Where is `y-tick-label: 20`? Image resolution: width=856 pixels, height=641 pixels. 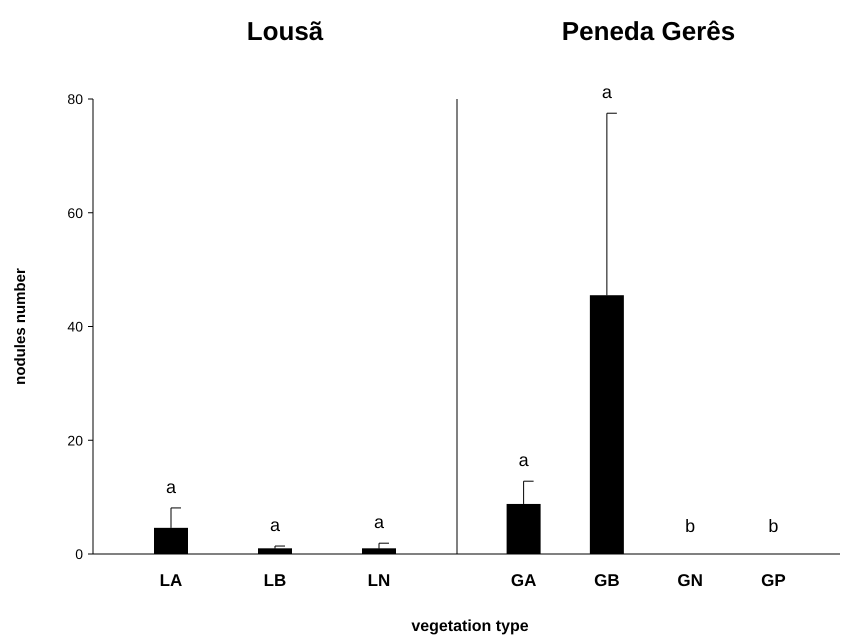 y-tick-label: 20 is located at coordinates (75, 440).